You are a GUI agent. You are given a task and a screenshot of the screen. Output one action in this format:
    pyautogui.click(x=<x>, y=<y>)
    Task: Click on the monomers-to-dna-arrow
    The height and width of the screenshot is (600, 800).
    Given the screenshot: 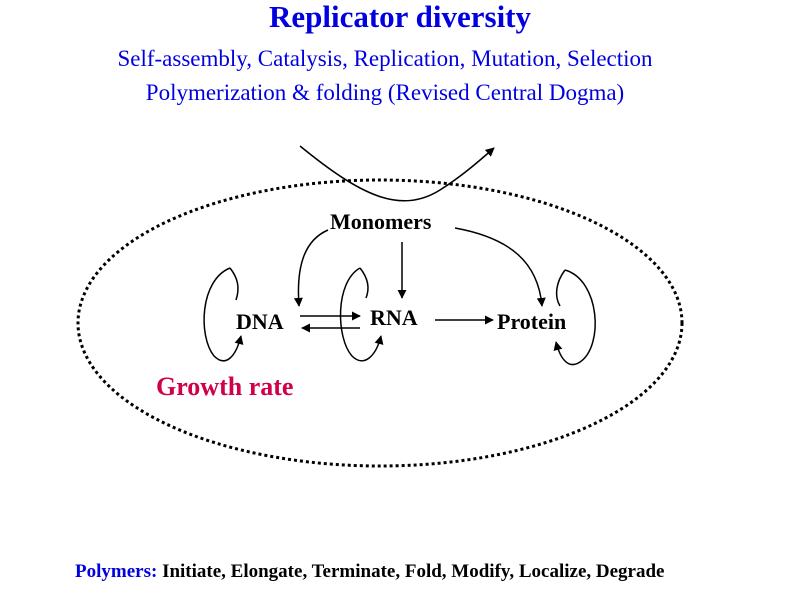 What is the action you would take?
    pyautogui.click(x=311, y=268)
    